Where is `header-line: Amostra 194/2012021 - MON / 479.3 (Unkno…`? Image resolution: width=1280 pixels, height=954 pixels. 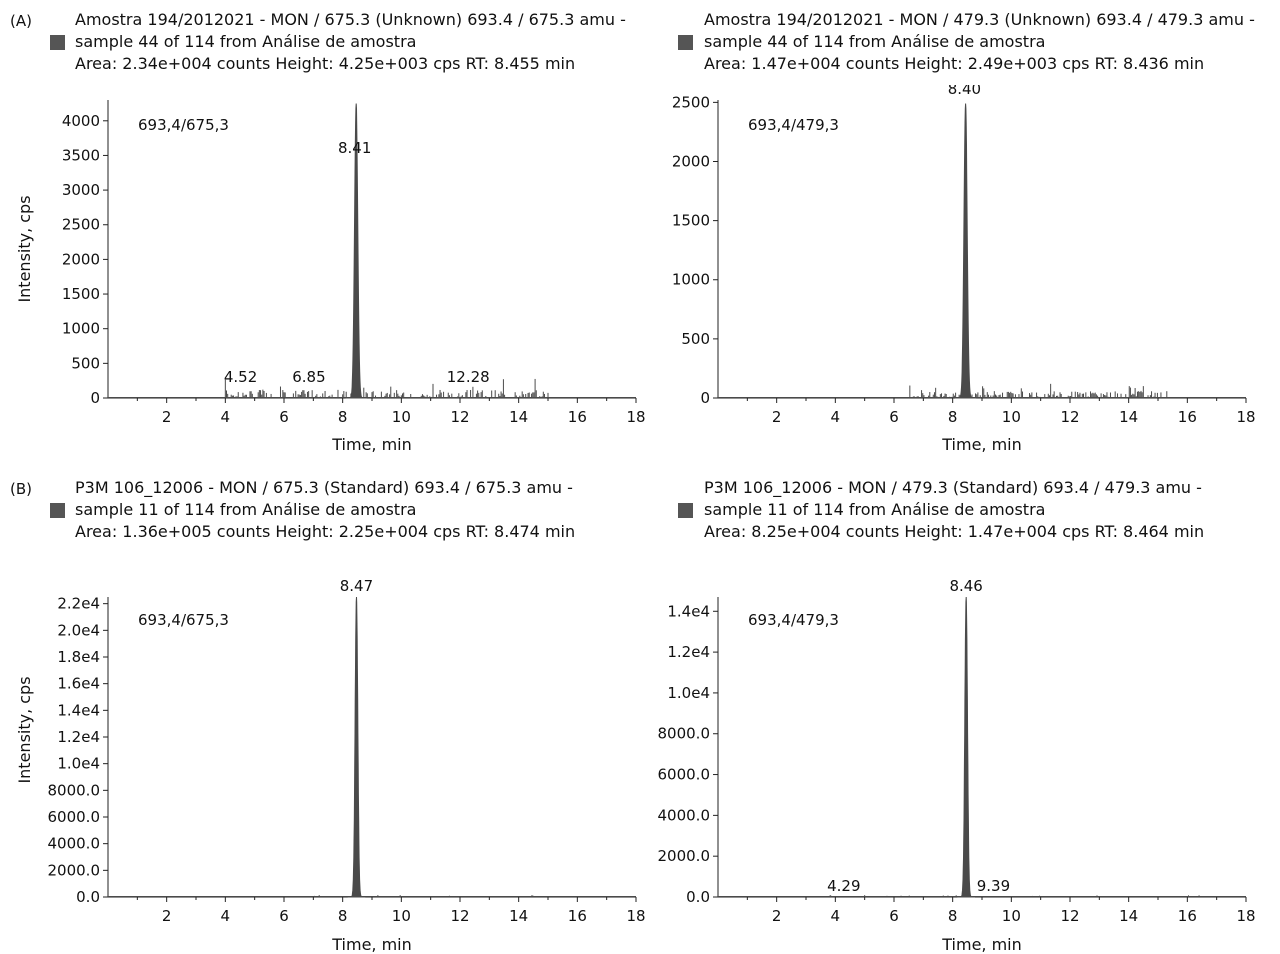
header-line: Amostra 194/2012021 - MON / 479.3 (Unkno… is located at coordinates (979, 19).